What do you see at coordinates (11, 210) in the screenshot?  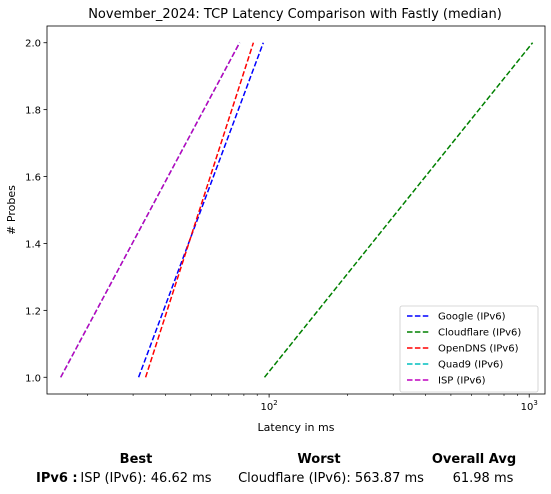 I see `y-axis-label: # Probes` at bounding box center [11, 210].